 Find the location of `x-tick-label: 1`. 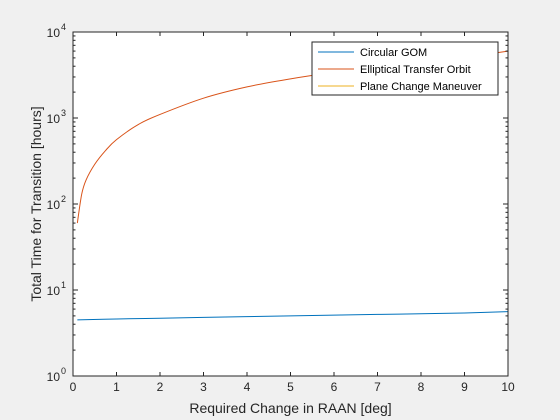

x-tick-label: 1 is located at coordinates (116, 387).